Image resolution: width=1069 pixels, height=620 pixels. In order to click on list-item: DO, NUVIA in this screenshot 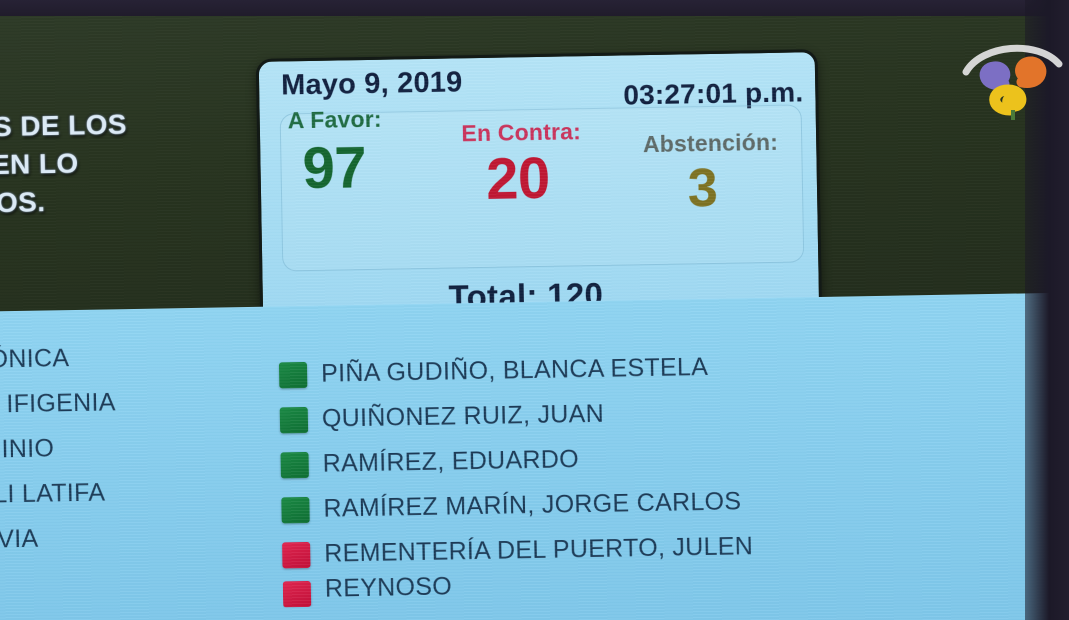, I will do `click(19, 539)`.